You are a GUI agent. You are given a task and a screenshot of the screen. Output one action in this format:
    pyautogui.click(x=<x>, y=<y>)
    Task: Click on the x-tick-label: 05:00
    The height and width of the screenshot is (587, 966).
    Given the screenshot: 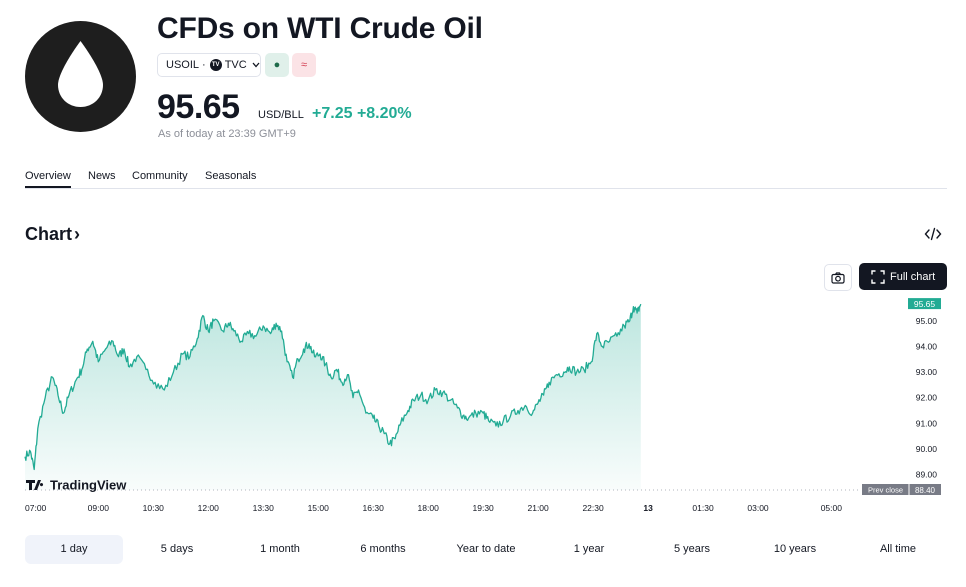 What is the action you would take?
    pyautogui.click(x=832, y=508)
    